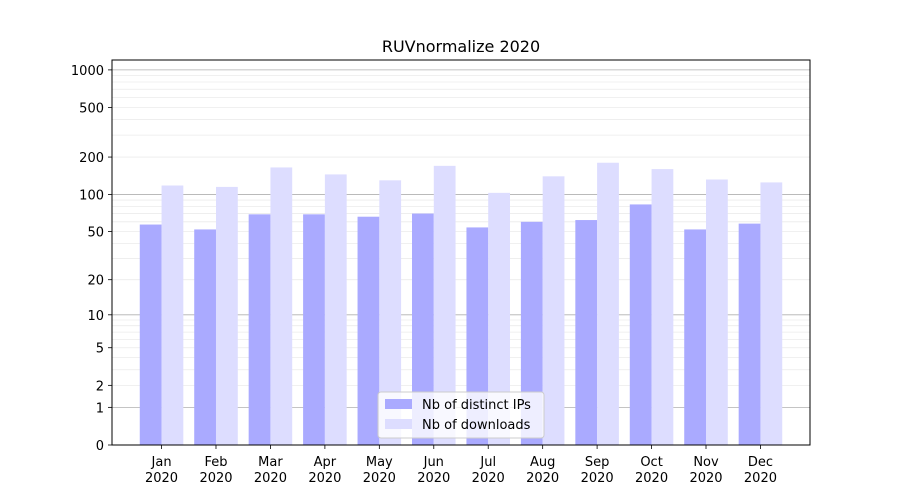 This screenshot has height=500, width=900. Describe the element at coordinates (91, 158) in the screenshot. I see `y-tick-label: 200` at that location.